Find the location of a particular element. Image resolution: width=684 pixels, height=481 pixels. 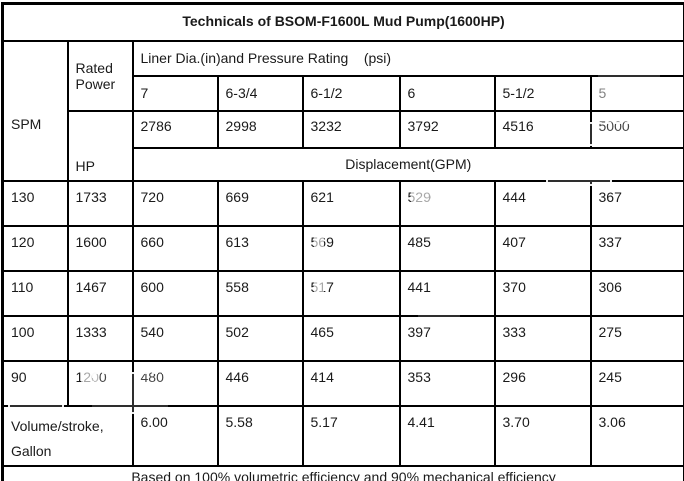

spm-value-cell: 100 is located at coordinates (35, 338).